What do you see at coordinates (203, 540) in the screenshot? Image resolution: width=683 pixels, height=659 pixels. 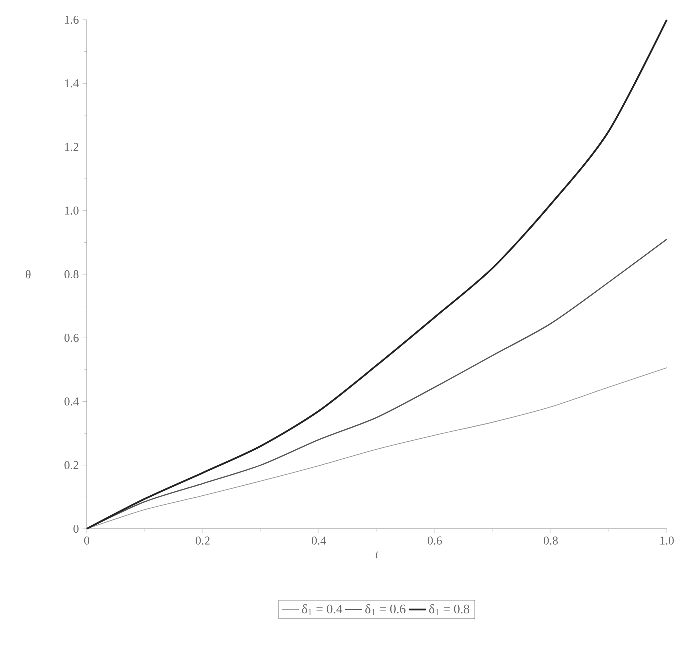 I see `x-tick-label: 0.2` at bounding box center [203, 540].